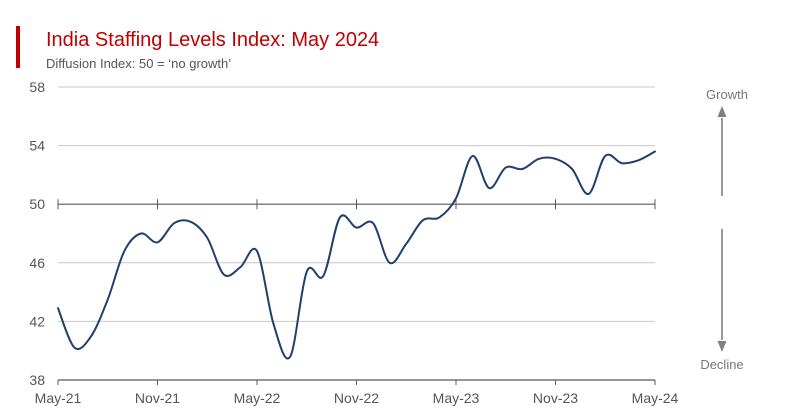  What do you see at coordinates (37, 204) in the screenshot?
I see `y-tick-label: 50` at bounding box center [37, 204].